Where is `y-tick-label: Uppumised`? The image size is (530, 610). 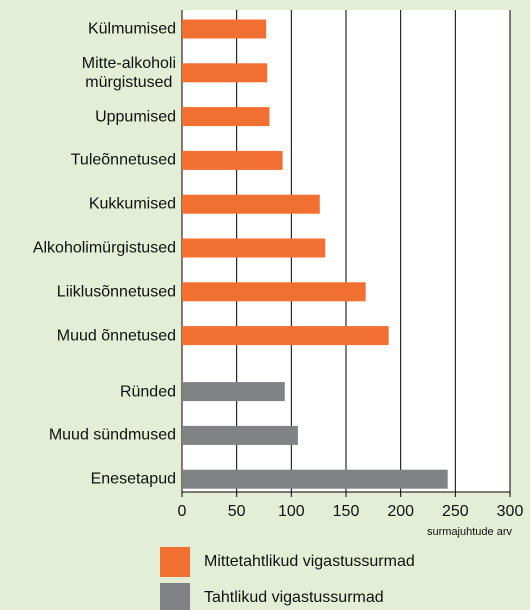 y-tick-label: Uppumised is located at coordinates (135, 117).